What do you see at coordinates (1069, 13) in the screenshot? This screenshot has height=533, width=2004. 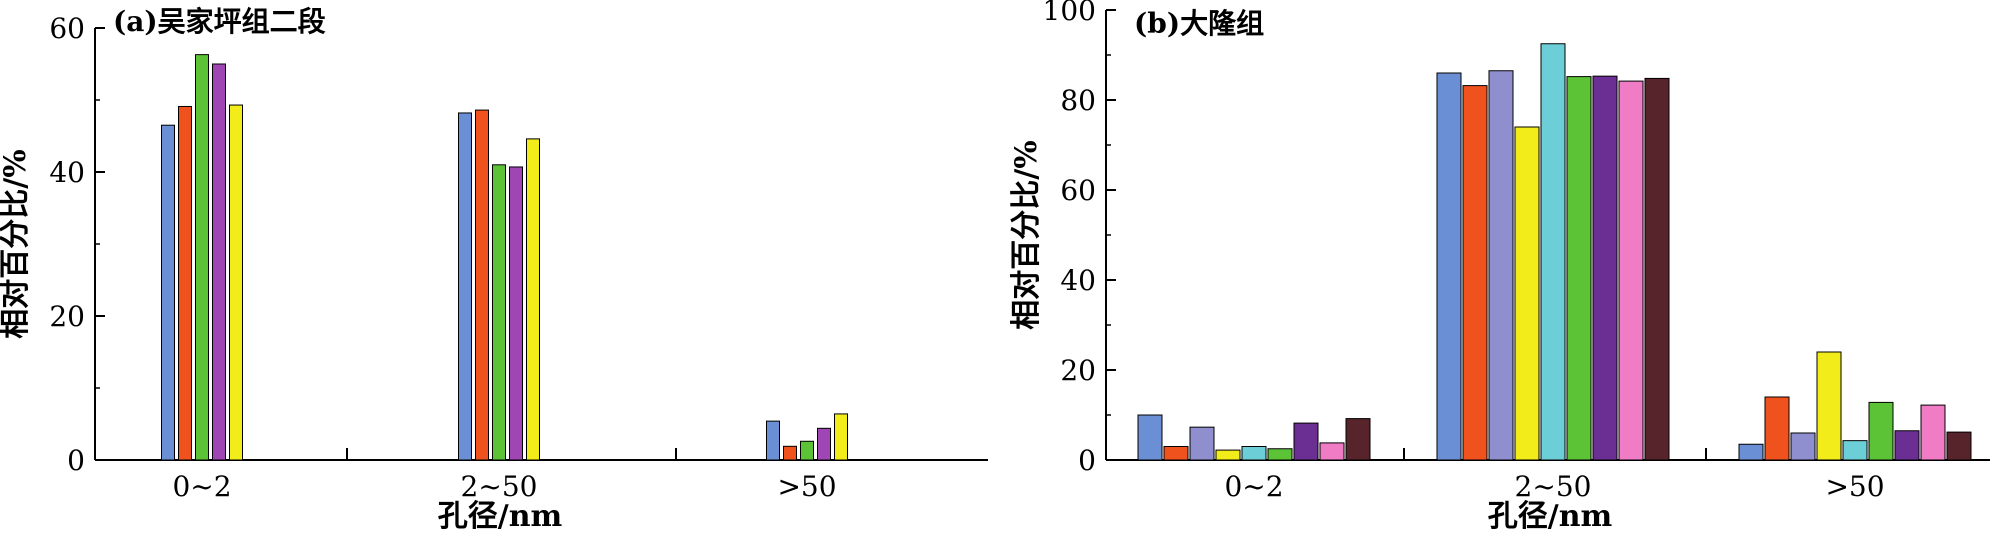 I see `y-tick-label: 100` at bounding box center [1069, 13].